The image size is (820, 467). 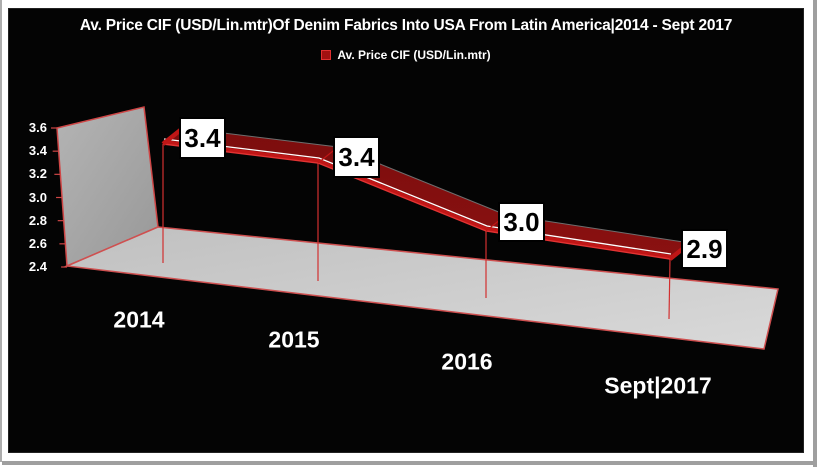 What do you see at coordinates (37, 197) in the screenshot?
I see `y-axis-tick-label: 3.0` at bounding box center [37, 197].